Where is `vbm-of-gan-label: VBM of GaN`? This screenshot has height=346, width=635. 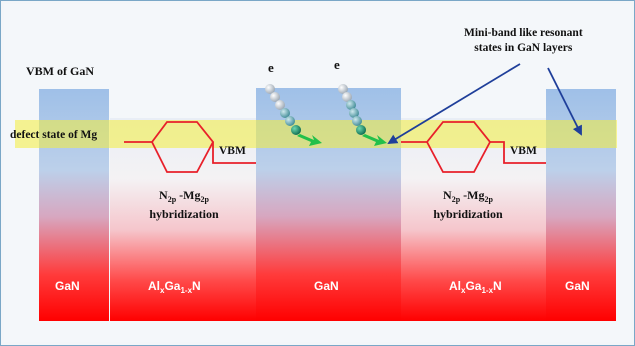
vbm-of-gan-label: VBM of GaN is located at coordinates (60, 71).